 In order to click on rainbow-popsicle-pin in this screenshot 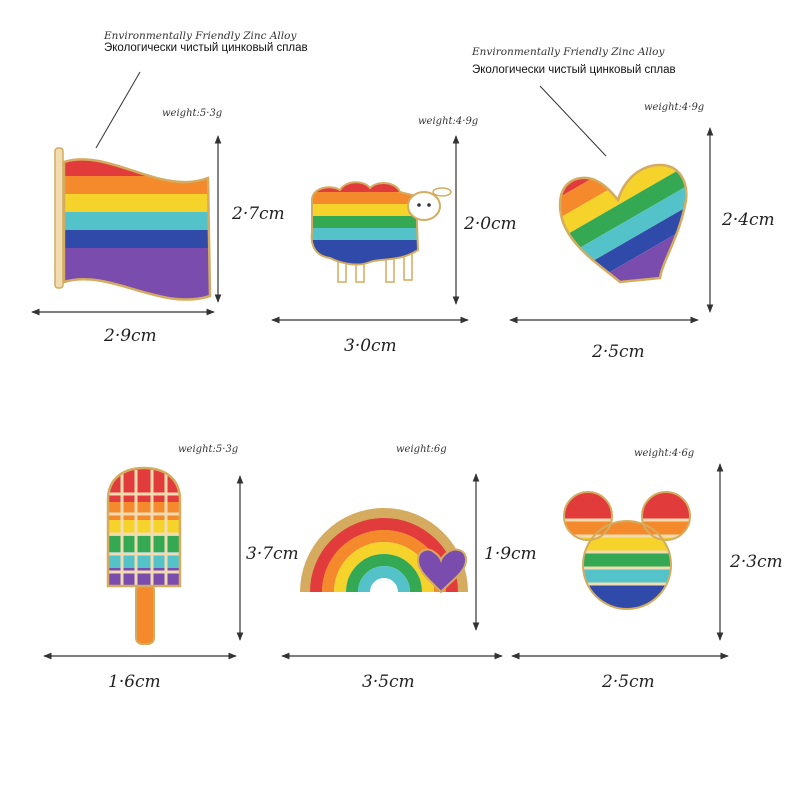, I will do `click(144, 555)`.